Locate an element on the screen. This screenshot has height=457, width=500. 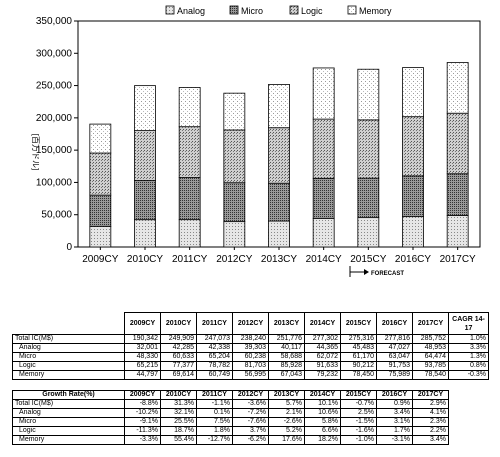
table-cell: -12.7% is located at coordinates (214, 440).